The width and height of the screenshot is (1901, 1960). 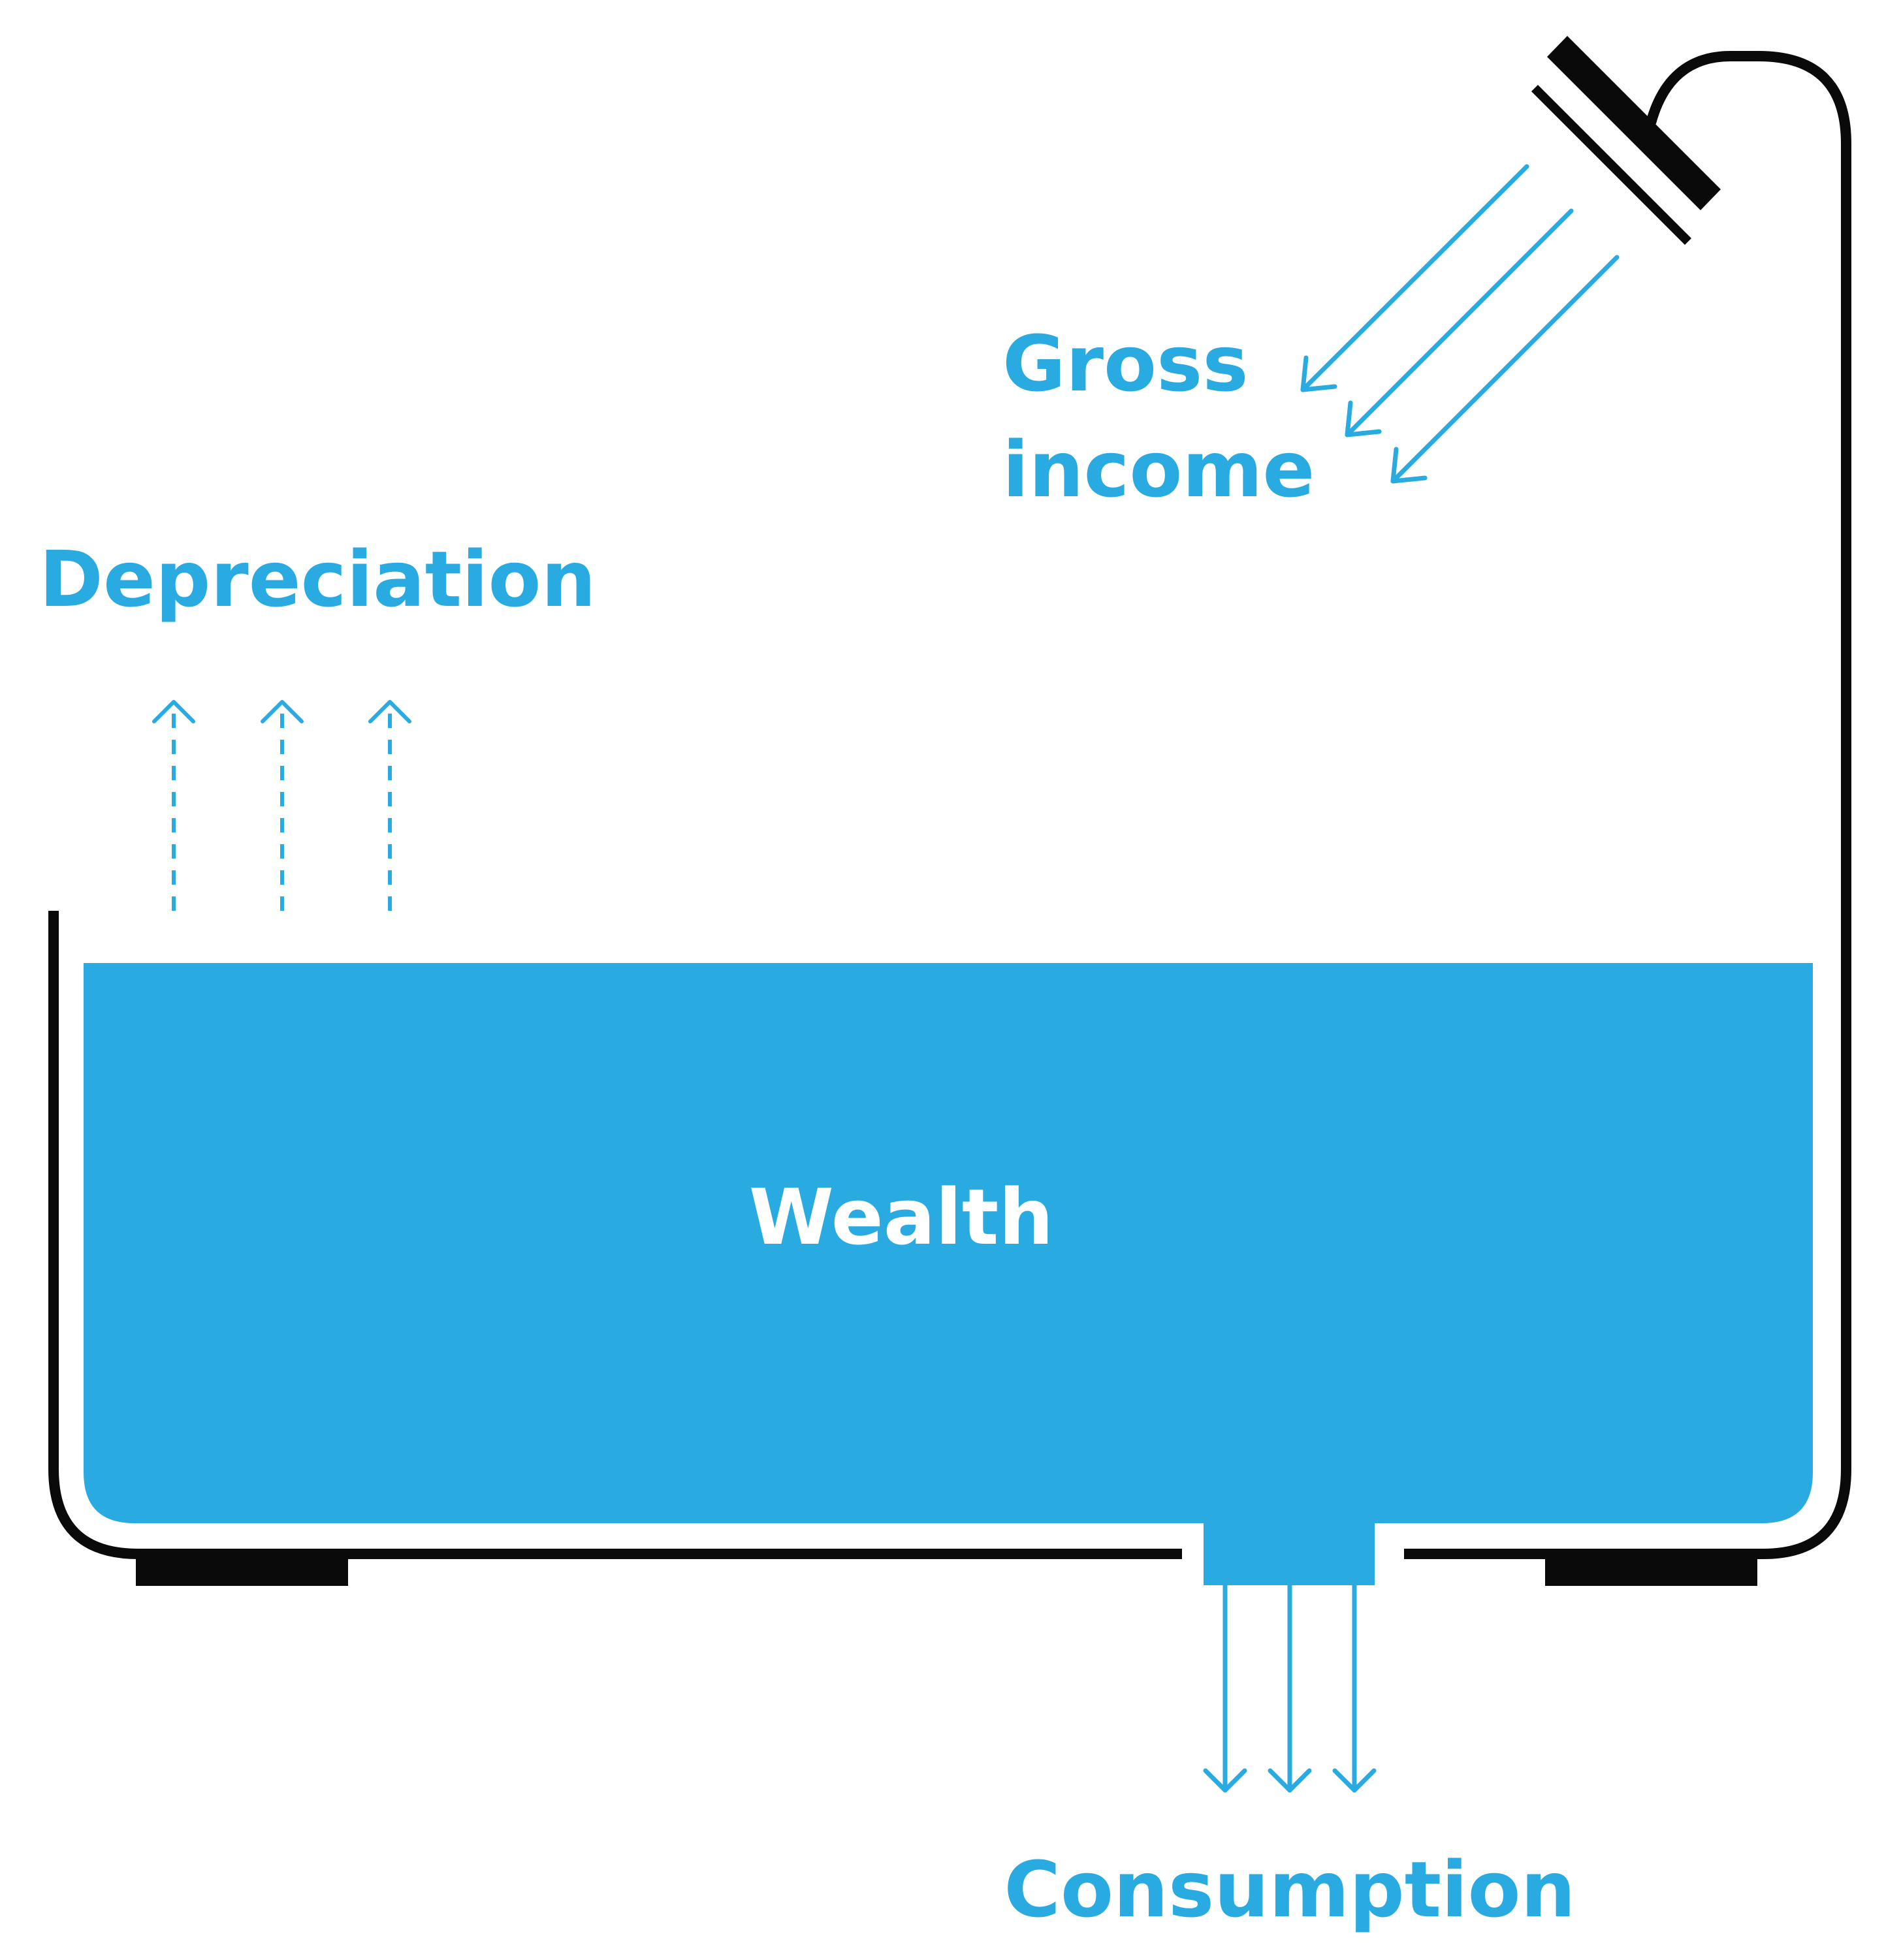 I want to click on wealth-label: Wealth, so click(x=901, y=1217).